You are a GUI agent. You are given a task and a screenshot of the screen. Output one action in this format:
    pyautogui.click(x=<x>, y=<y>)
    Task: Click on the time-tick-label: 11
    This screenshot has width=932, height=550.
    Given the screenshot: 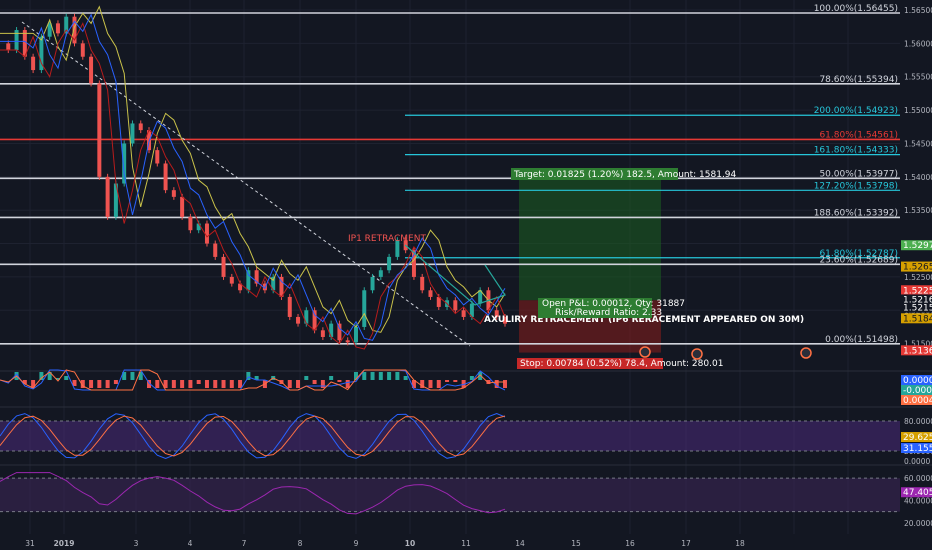 What is the action you would take?
    pyautogui.click(x=466, y=543)
    